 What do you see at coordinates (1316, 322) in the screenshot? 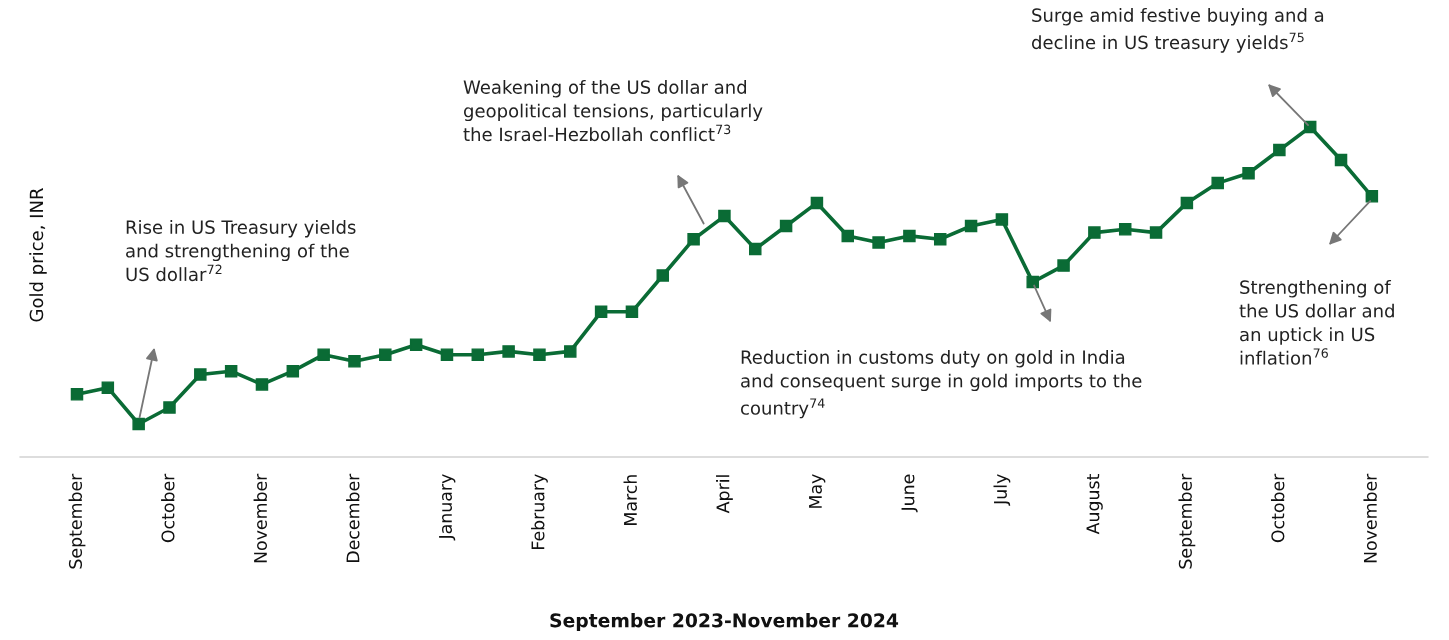
I see `annotation: Strengthening of the US dollar and an uptick in US inflation$^{76}$` at bounding box center [1316, 322].